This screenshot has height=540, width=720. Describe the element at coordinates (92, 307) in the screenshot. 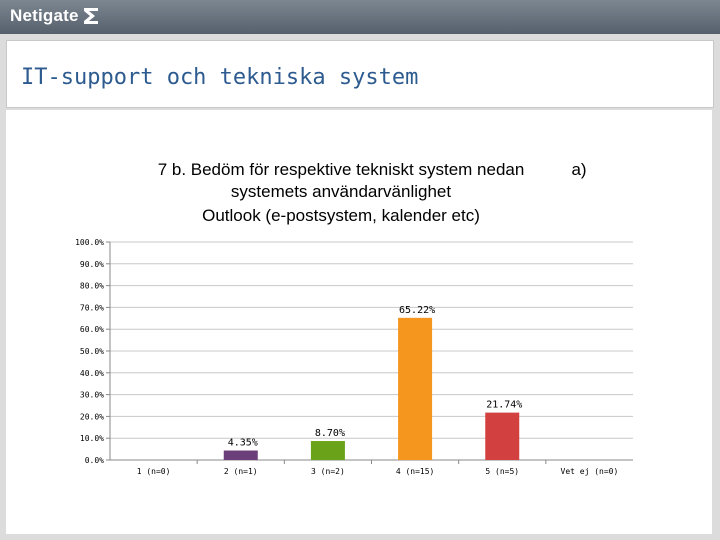

I see `y-tick-label: 70.0%` at that location.